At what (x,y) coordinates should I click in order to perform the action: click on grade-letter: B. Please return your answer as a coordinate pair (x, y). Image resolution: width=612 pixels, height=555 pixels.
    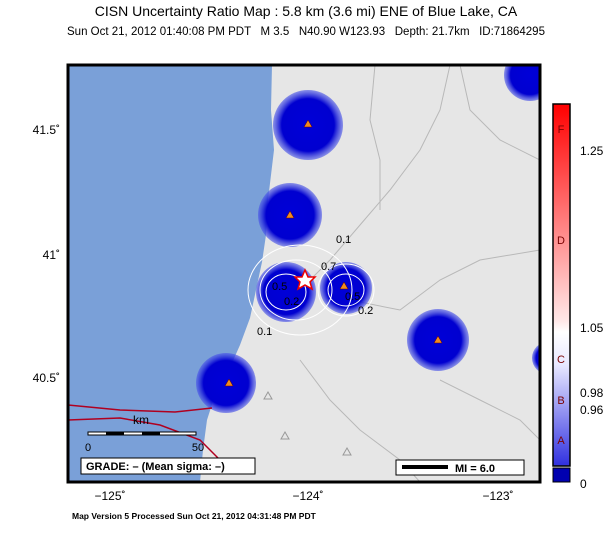
    Looking at the image, I should click on (560, 401).